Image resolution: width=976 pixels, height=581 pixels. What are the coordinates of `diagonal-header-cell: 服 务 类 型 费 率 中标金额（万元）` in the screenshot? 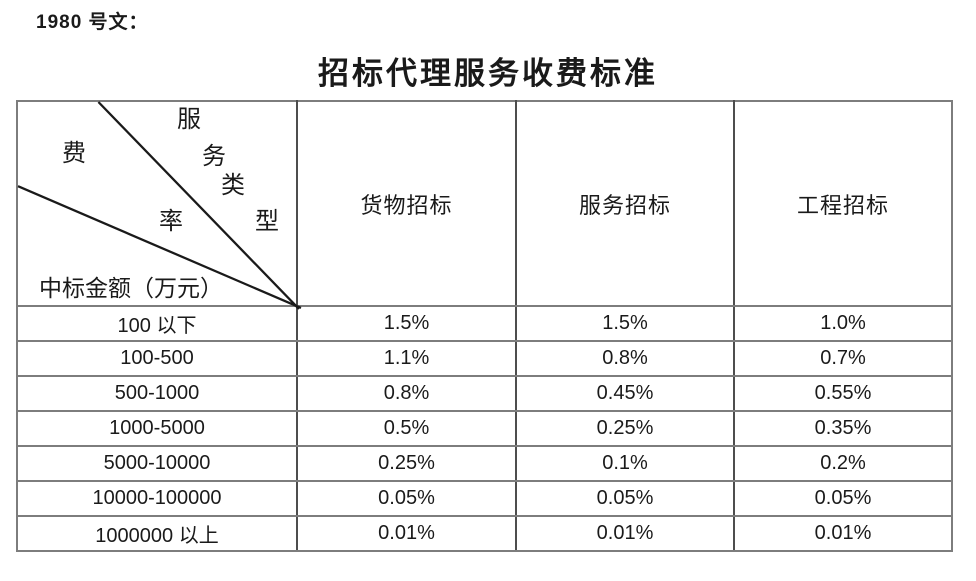 It's located at (159, 205).